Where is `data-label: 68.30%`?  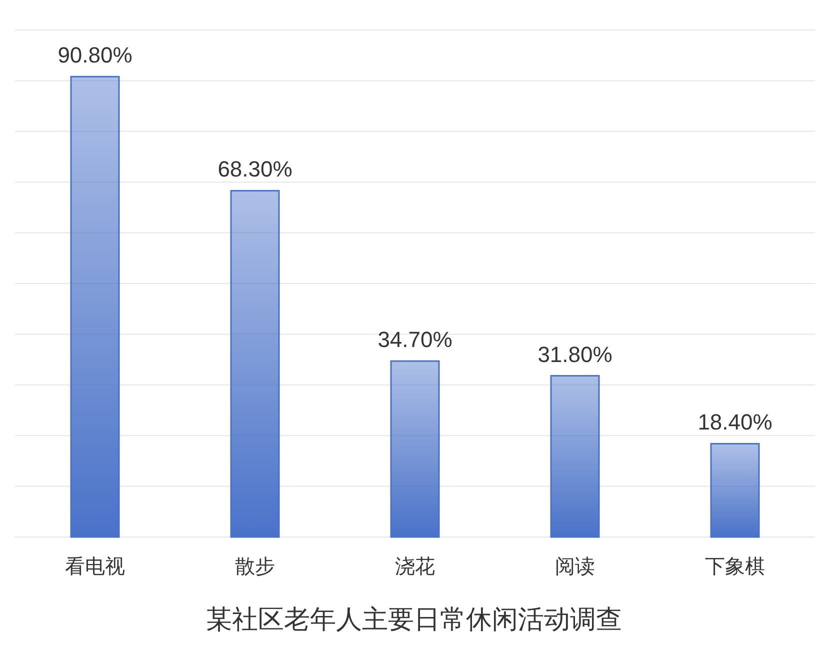
data-label: 68.30% is located at coordinates (255, 169).